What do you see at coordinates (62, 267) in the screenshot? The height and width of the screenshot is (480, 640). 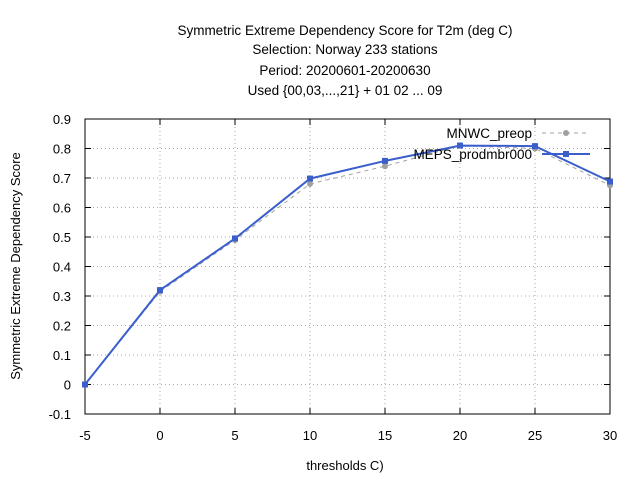 I see `y-tick-label: 0.4` at bounding box center [62, 267].